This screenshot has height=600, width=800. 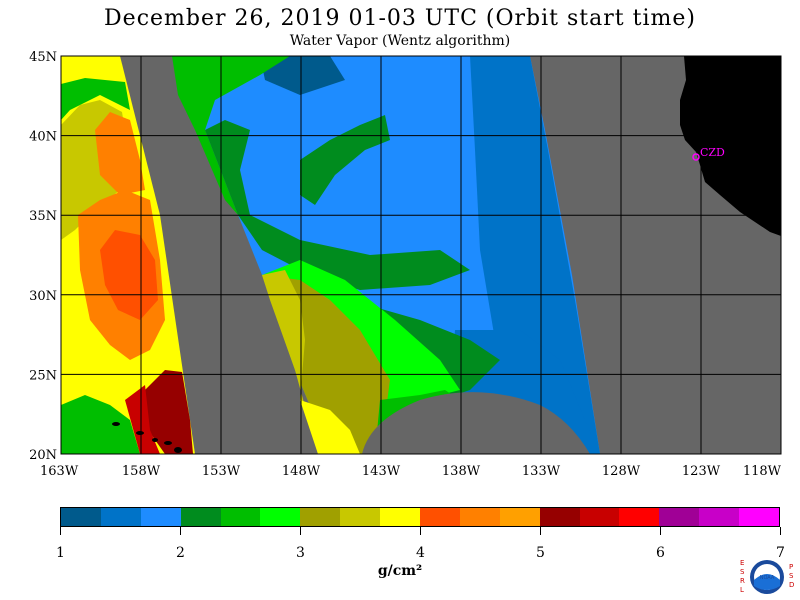 What do you see at coordinates (712, 152) in the screenshot?
I see `station-label: CZD` at bounding box center [712, 152].